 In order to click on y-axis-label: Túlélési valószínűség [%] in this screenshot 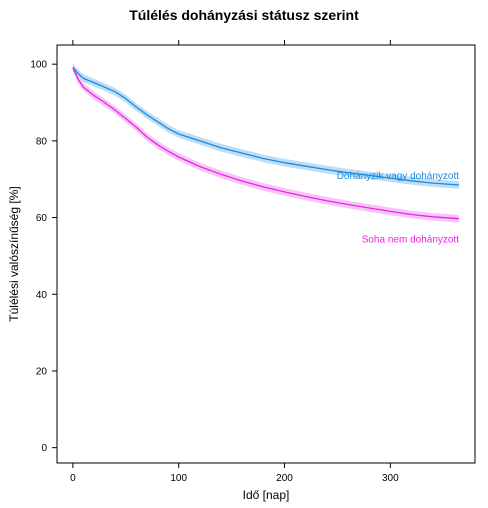, I will do `click(14, 253)`.